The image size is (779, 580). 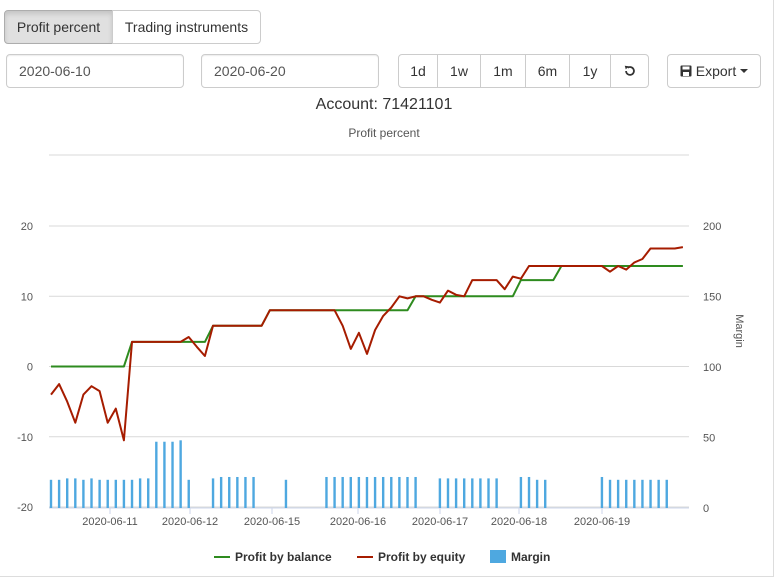 I want to click on range-1y-button: 1y, so click(x=590, y=71).